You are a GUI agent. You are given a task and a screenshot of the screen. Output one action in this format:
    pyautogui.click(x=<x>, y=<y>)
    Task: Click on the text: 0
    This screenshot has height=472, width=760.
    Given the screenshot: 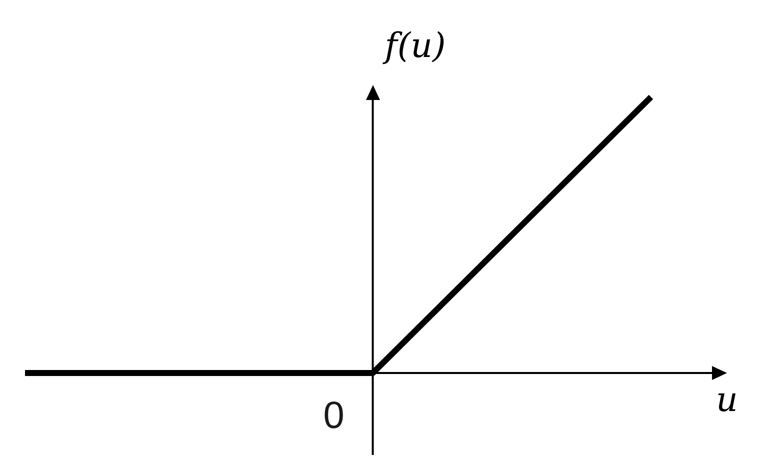 What is the action you would take?
    pyautogui.click(x=333, y=416)
    